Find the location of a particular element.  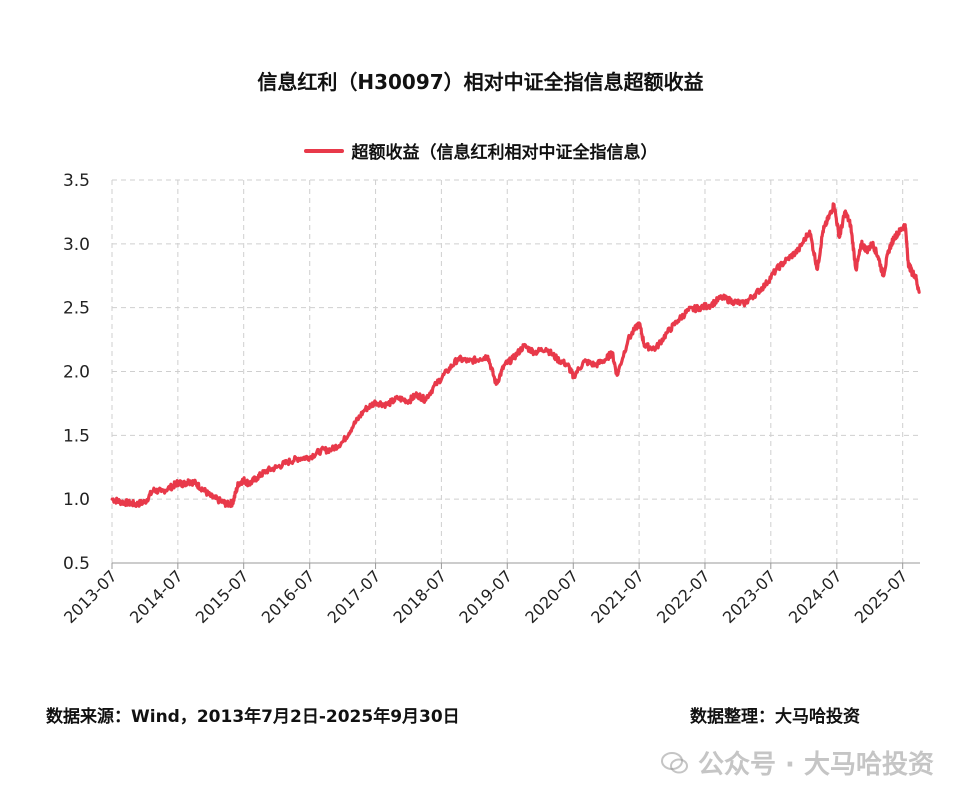

y-tick-label: 0.5 is located at coordinates (76, 564).